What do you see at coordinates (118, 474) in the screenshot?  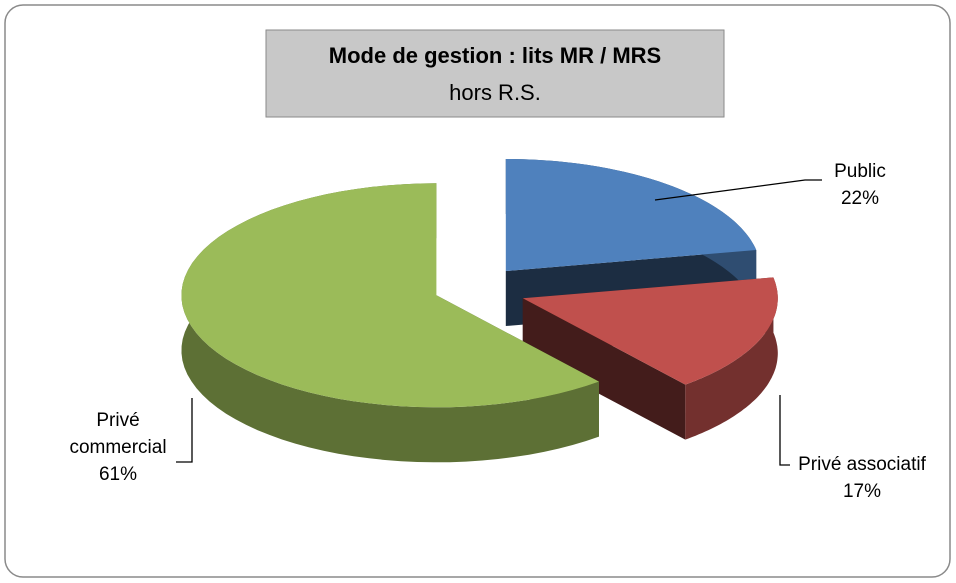 I see `data-label-value: 61%` at bounding box center [118, 474].